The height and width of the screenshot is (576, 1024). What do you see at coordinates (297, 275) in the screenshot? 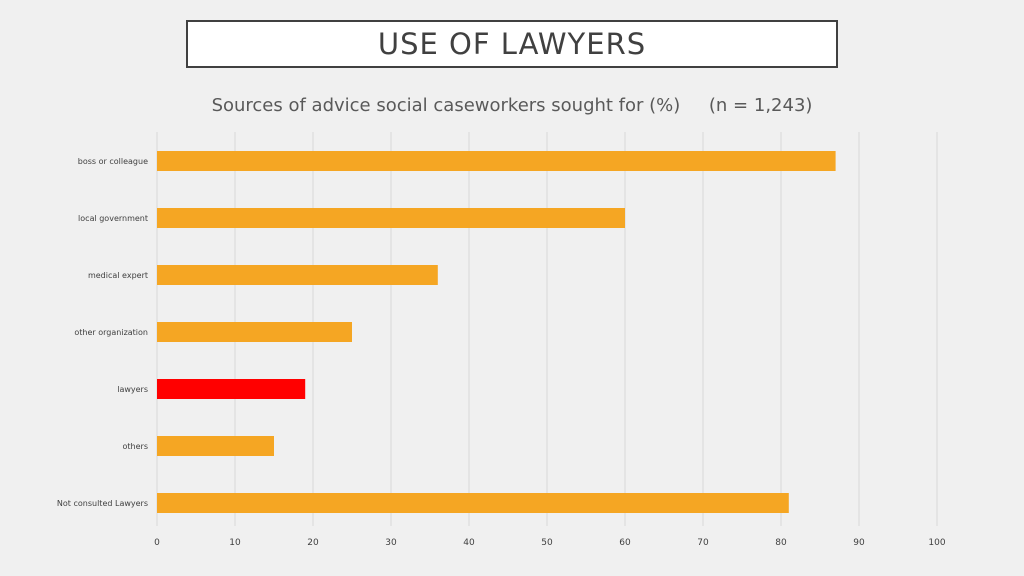
I see `bar-medical-expert` at bounding box center [297, 275].